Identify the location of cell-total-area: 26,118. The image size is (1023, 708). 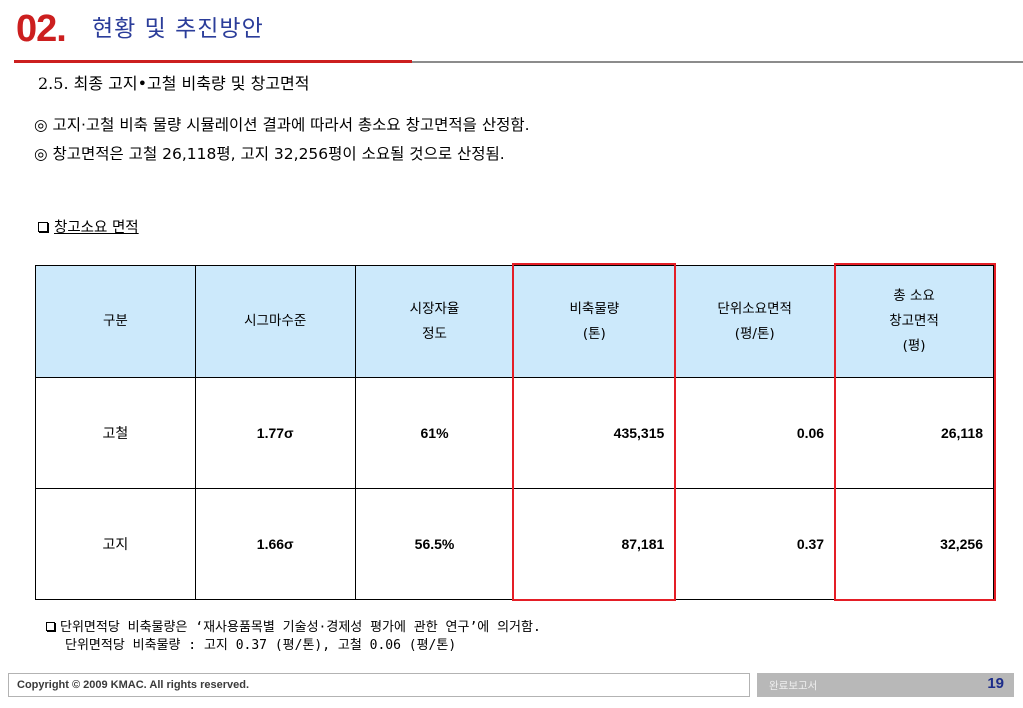
(914, 433).